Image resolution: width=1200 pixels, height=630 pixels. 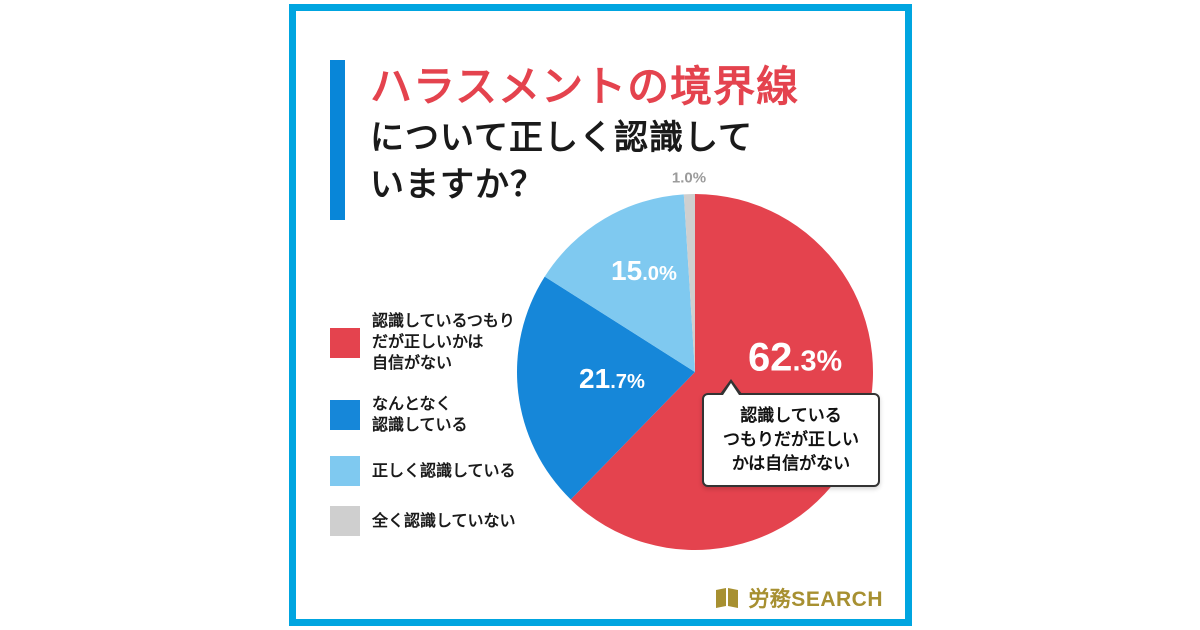 I want to click on callout-pointer, so click(x=731, y=389).